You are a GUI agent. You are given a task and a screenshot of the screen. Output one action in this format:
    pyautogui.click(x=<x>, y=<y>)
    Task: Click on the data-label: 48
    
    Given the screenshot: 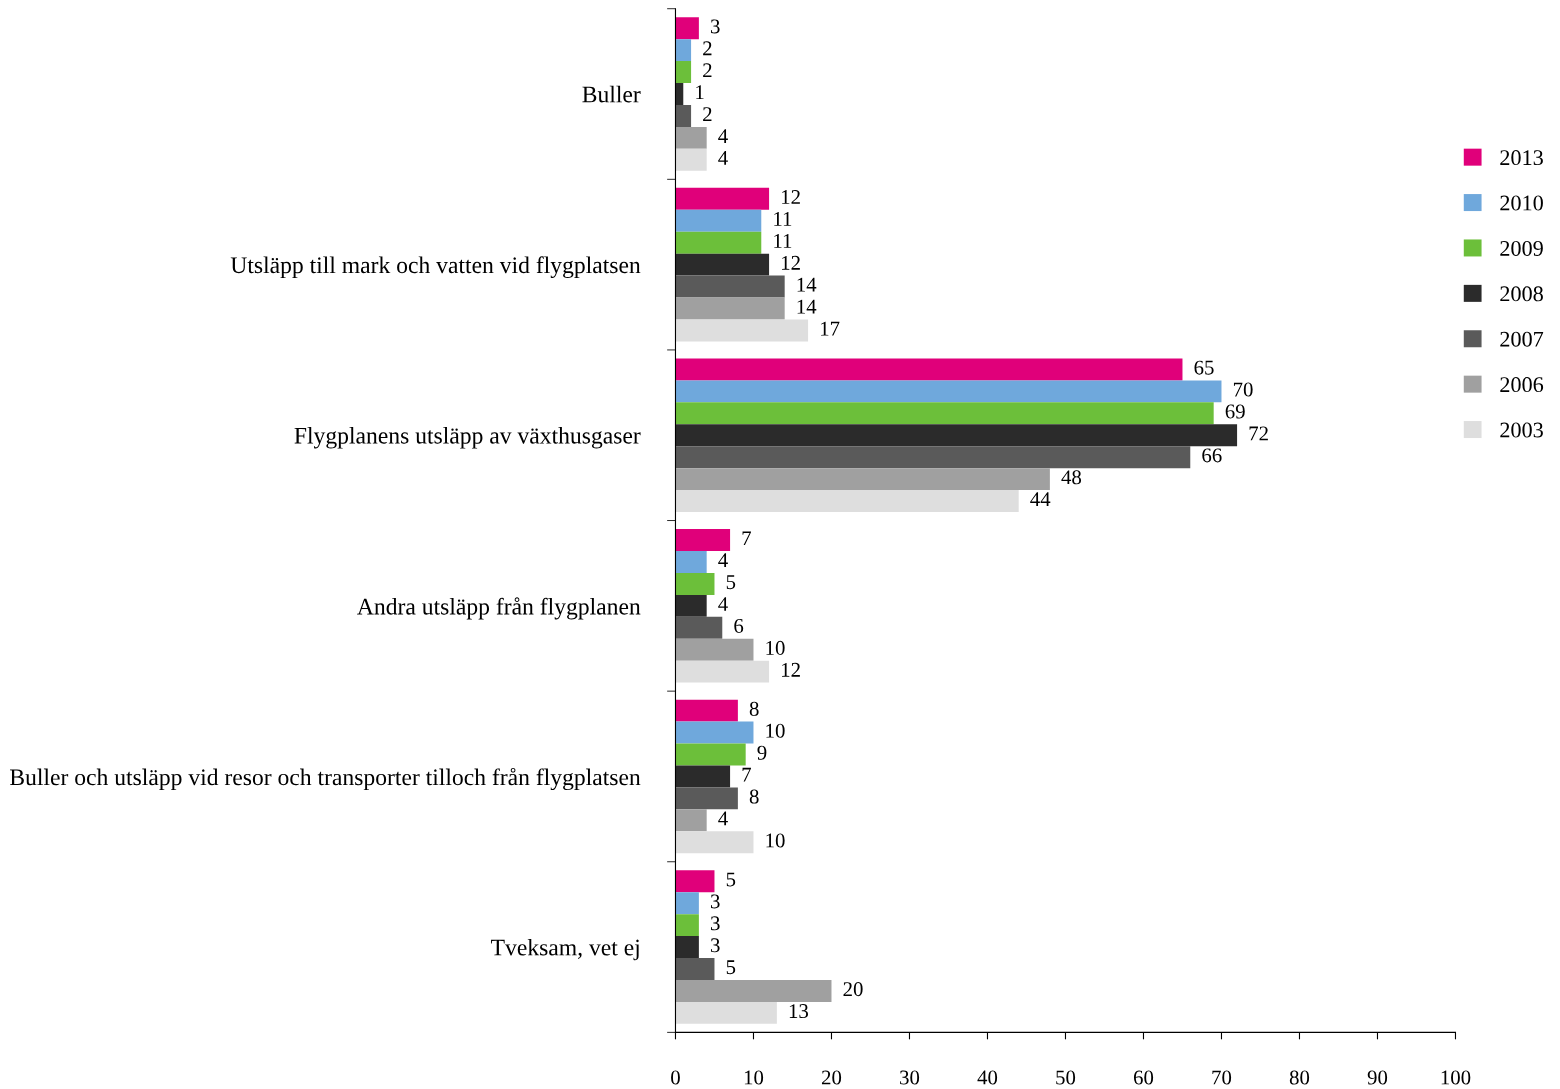 What is the action you would take?
    pyautogui.click(x=1071, y=477)
    